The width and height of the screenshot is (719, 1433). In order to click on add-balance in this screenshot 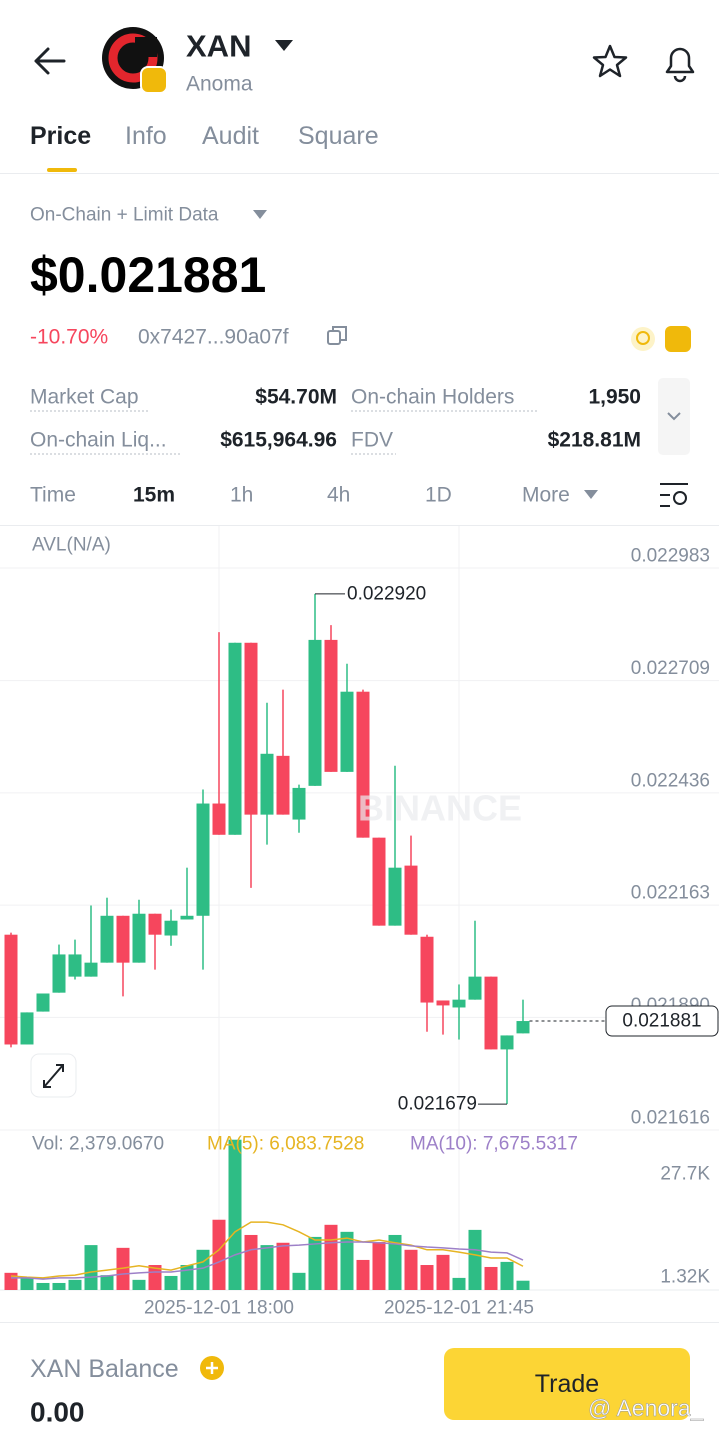, I will do `click(212, 1368)`.